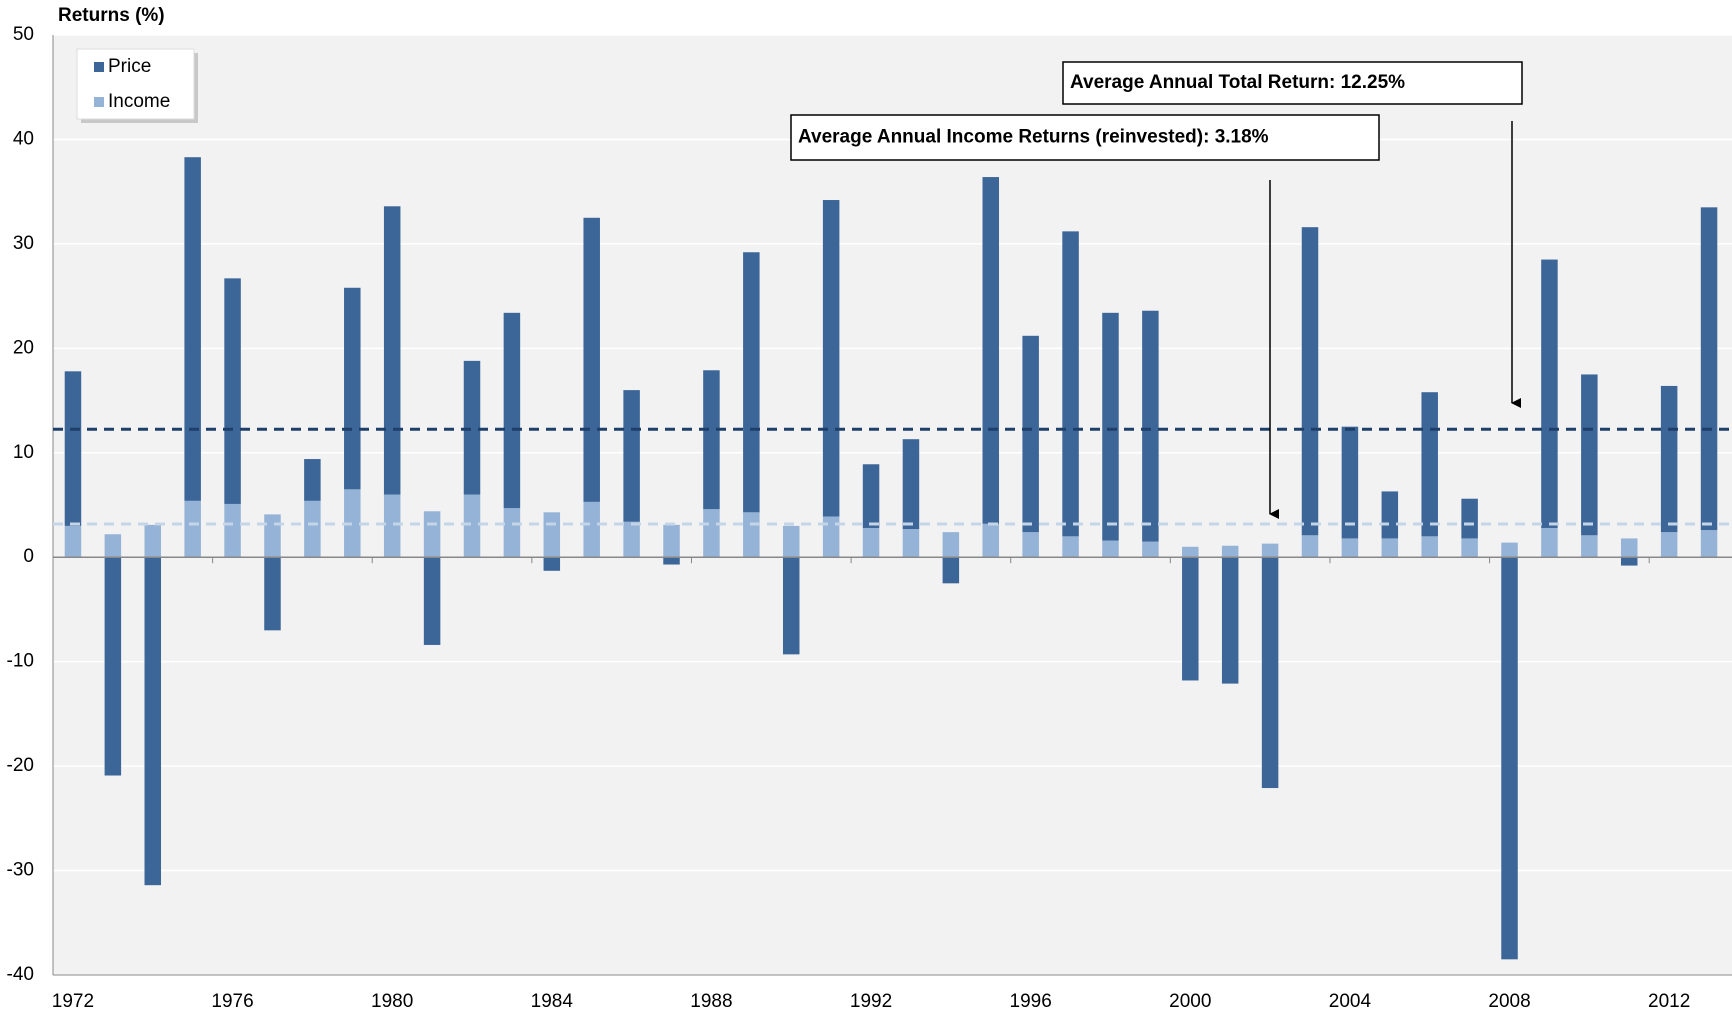 The image size is (1732, 1021). What do you see at coordinates (20, 661) in the screenshot?
I see `y-tick-label: -10` at bounding box center [20, 661].